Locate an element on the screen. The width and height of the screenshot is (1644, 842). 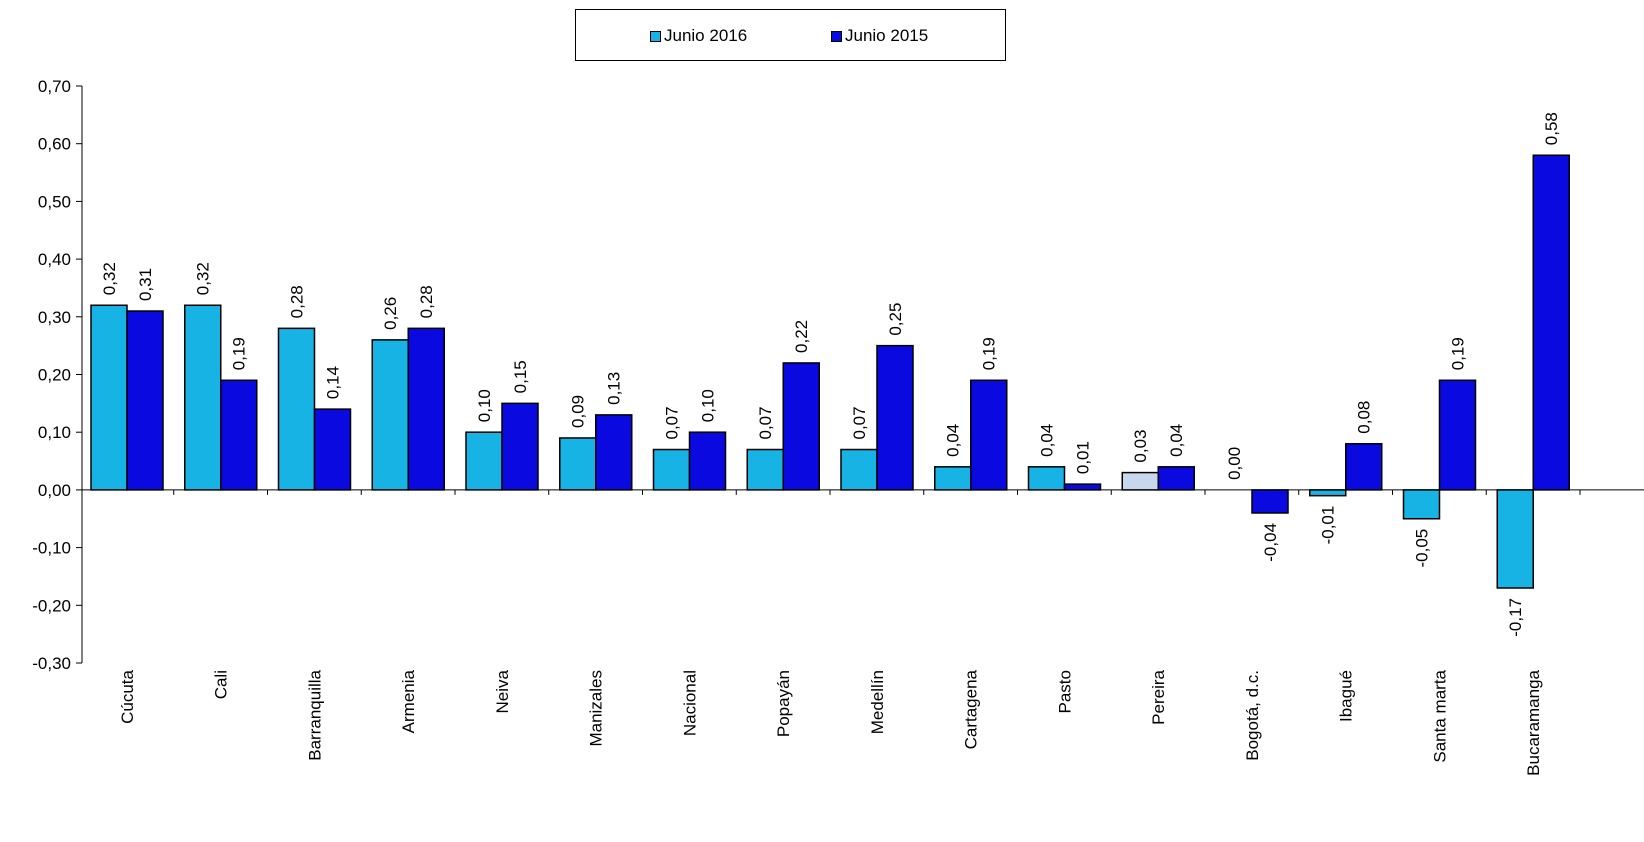
y-tick-label: -0,20 is located at coordinates (51, 605).